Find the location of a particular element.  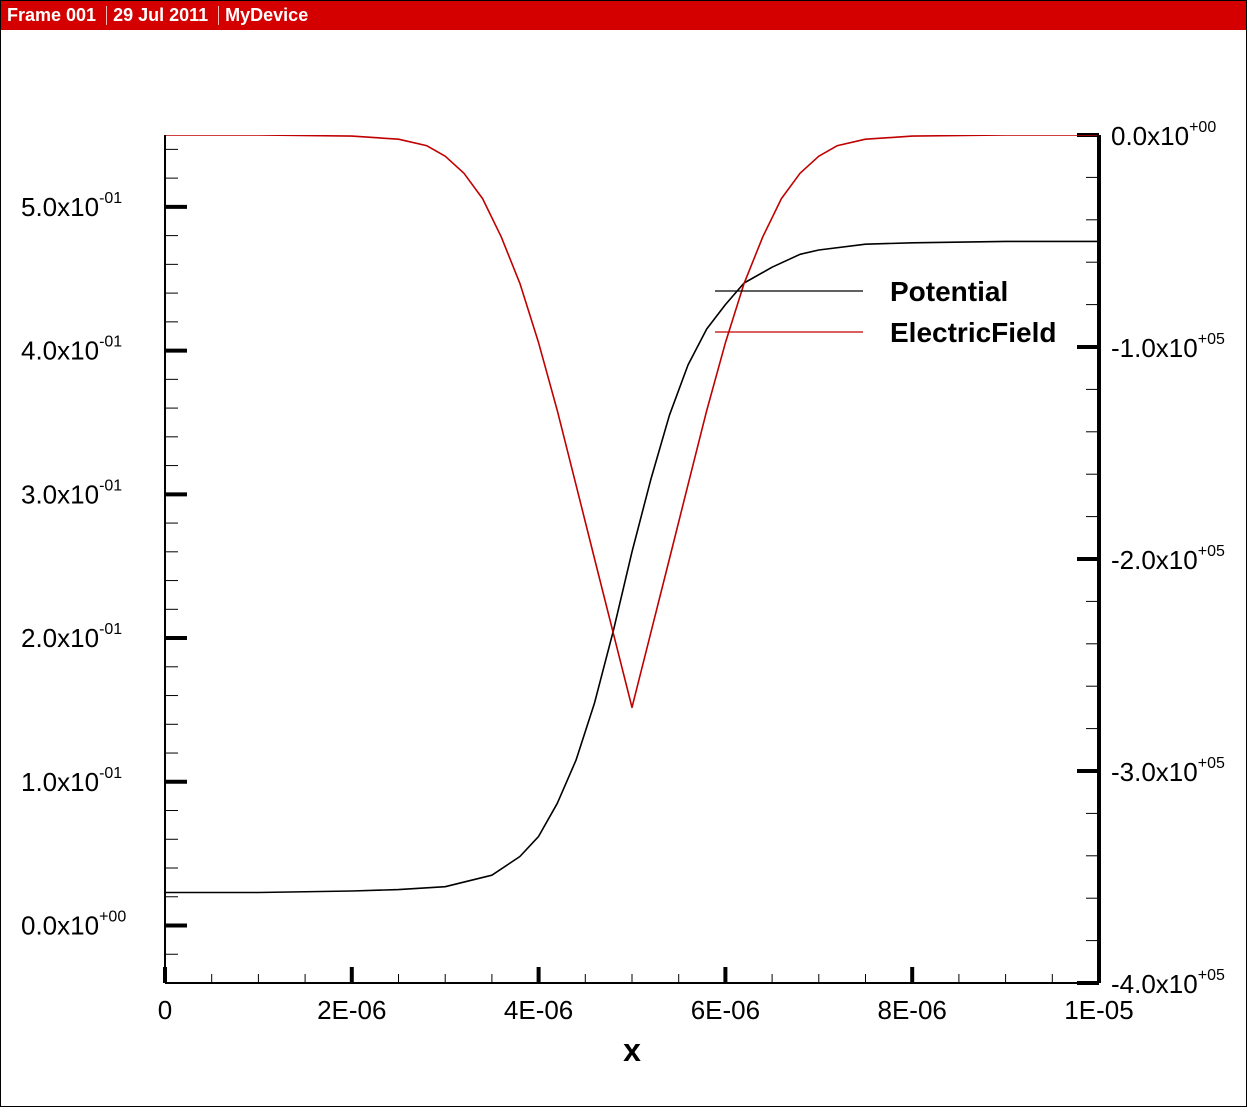

left-tick-label: 4.0x10-01 is located at coordinates (71, 350).